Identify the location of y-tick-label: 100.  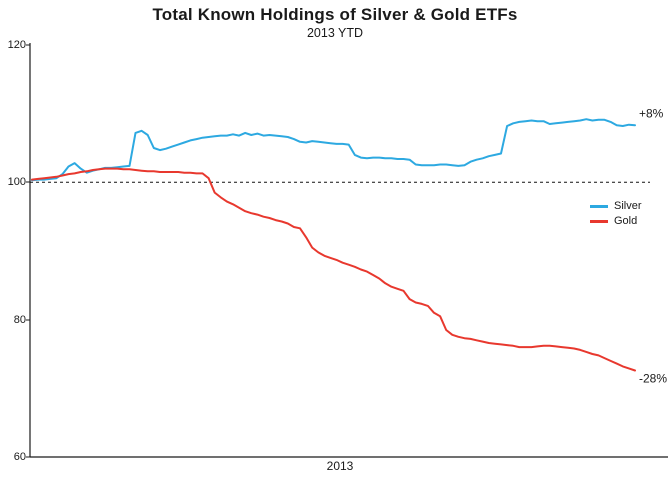
(16, 182).